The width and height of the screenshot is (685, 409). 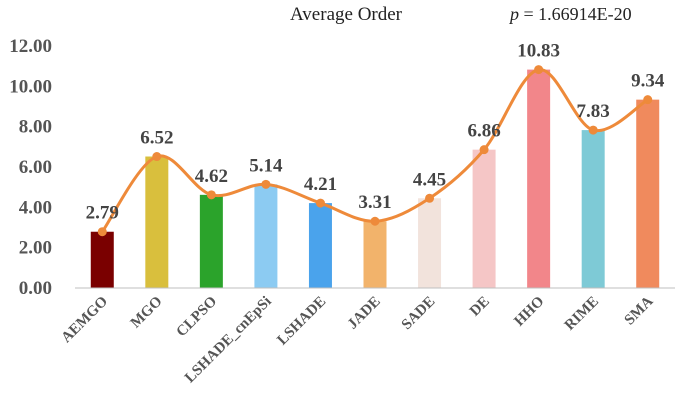 What do you see at coordinates (582, 314) in the screenshot?
I see `x-tick-label: RIME` at bounding box center [582, 314].